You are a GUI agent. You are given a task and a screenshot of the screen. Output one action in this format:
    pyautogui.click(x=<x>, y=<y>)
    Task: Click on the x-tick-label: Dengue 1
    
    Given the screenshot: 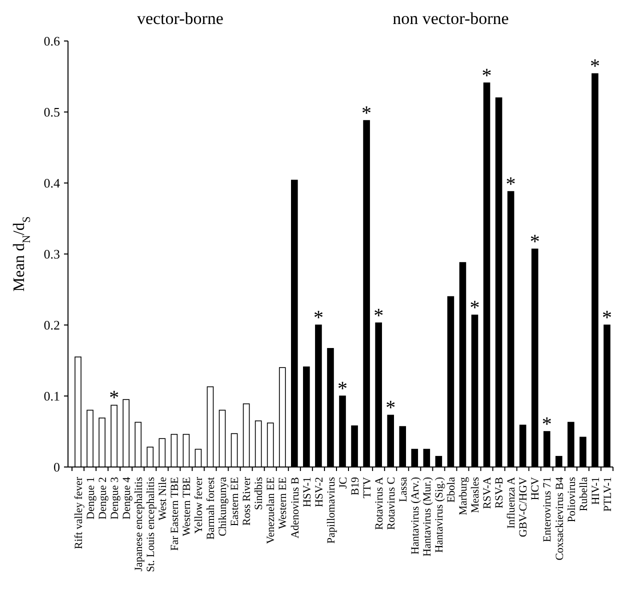 What is the action you would take?
    pyautogui.click(x=90, y=498)
    